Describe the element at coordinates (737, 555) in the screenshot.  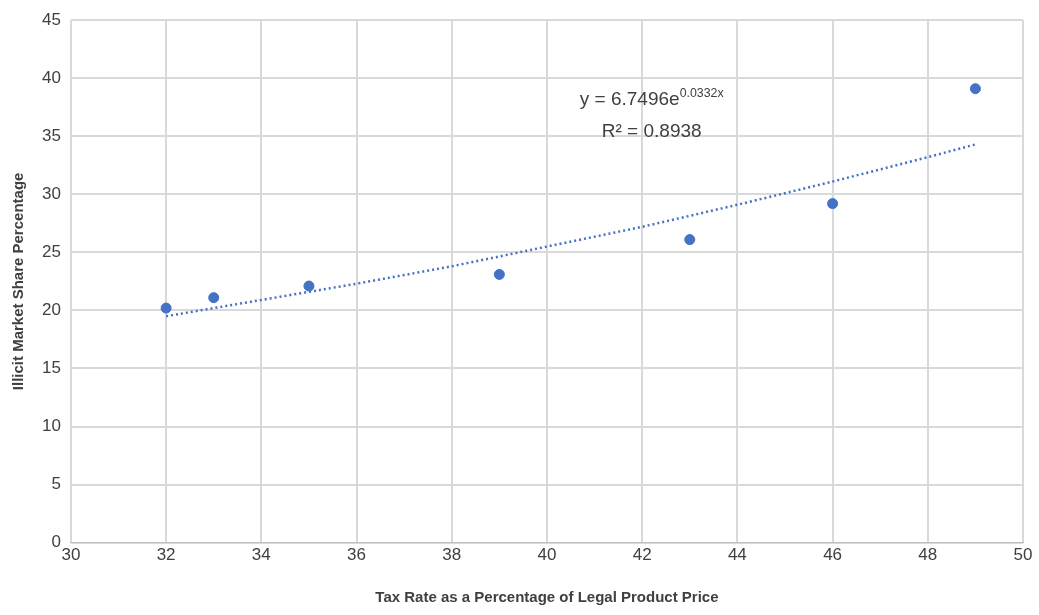
I see `x-tick-label: 44` at that location.